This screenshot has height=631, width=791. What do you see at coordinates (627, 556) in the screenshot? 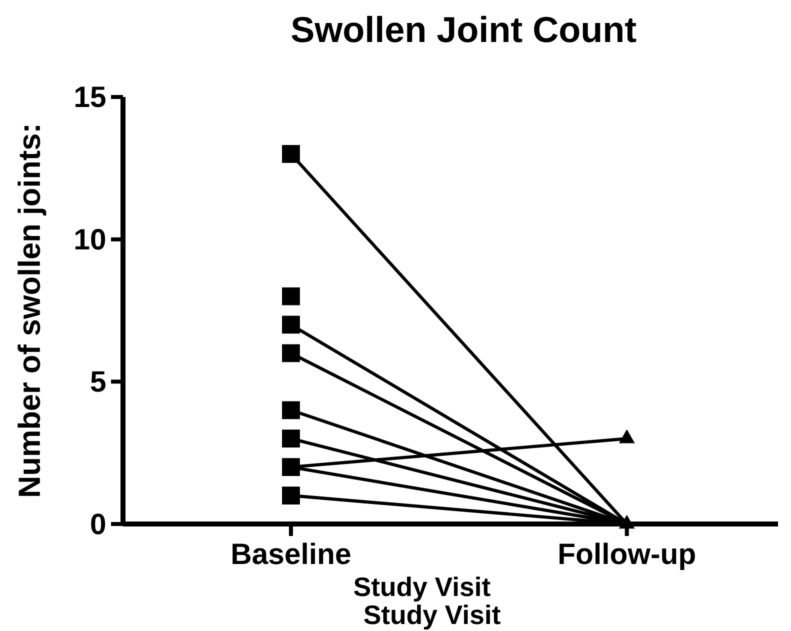
I see `x-tick-label: Follow-up` at bounding box center [627, 556].